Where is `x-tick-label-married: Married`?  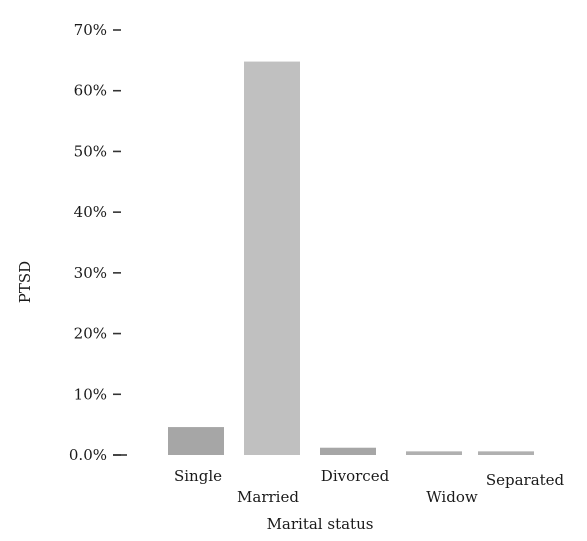 x-tick-label-married: Married is located at coordinates (268, 497).